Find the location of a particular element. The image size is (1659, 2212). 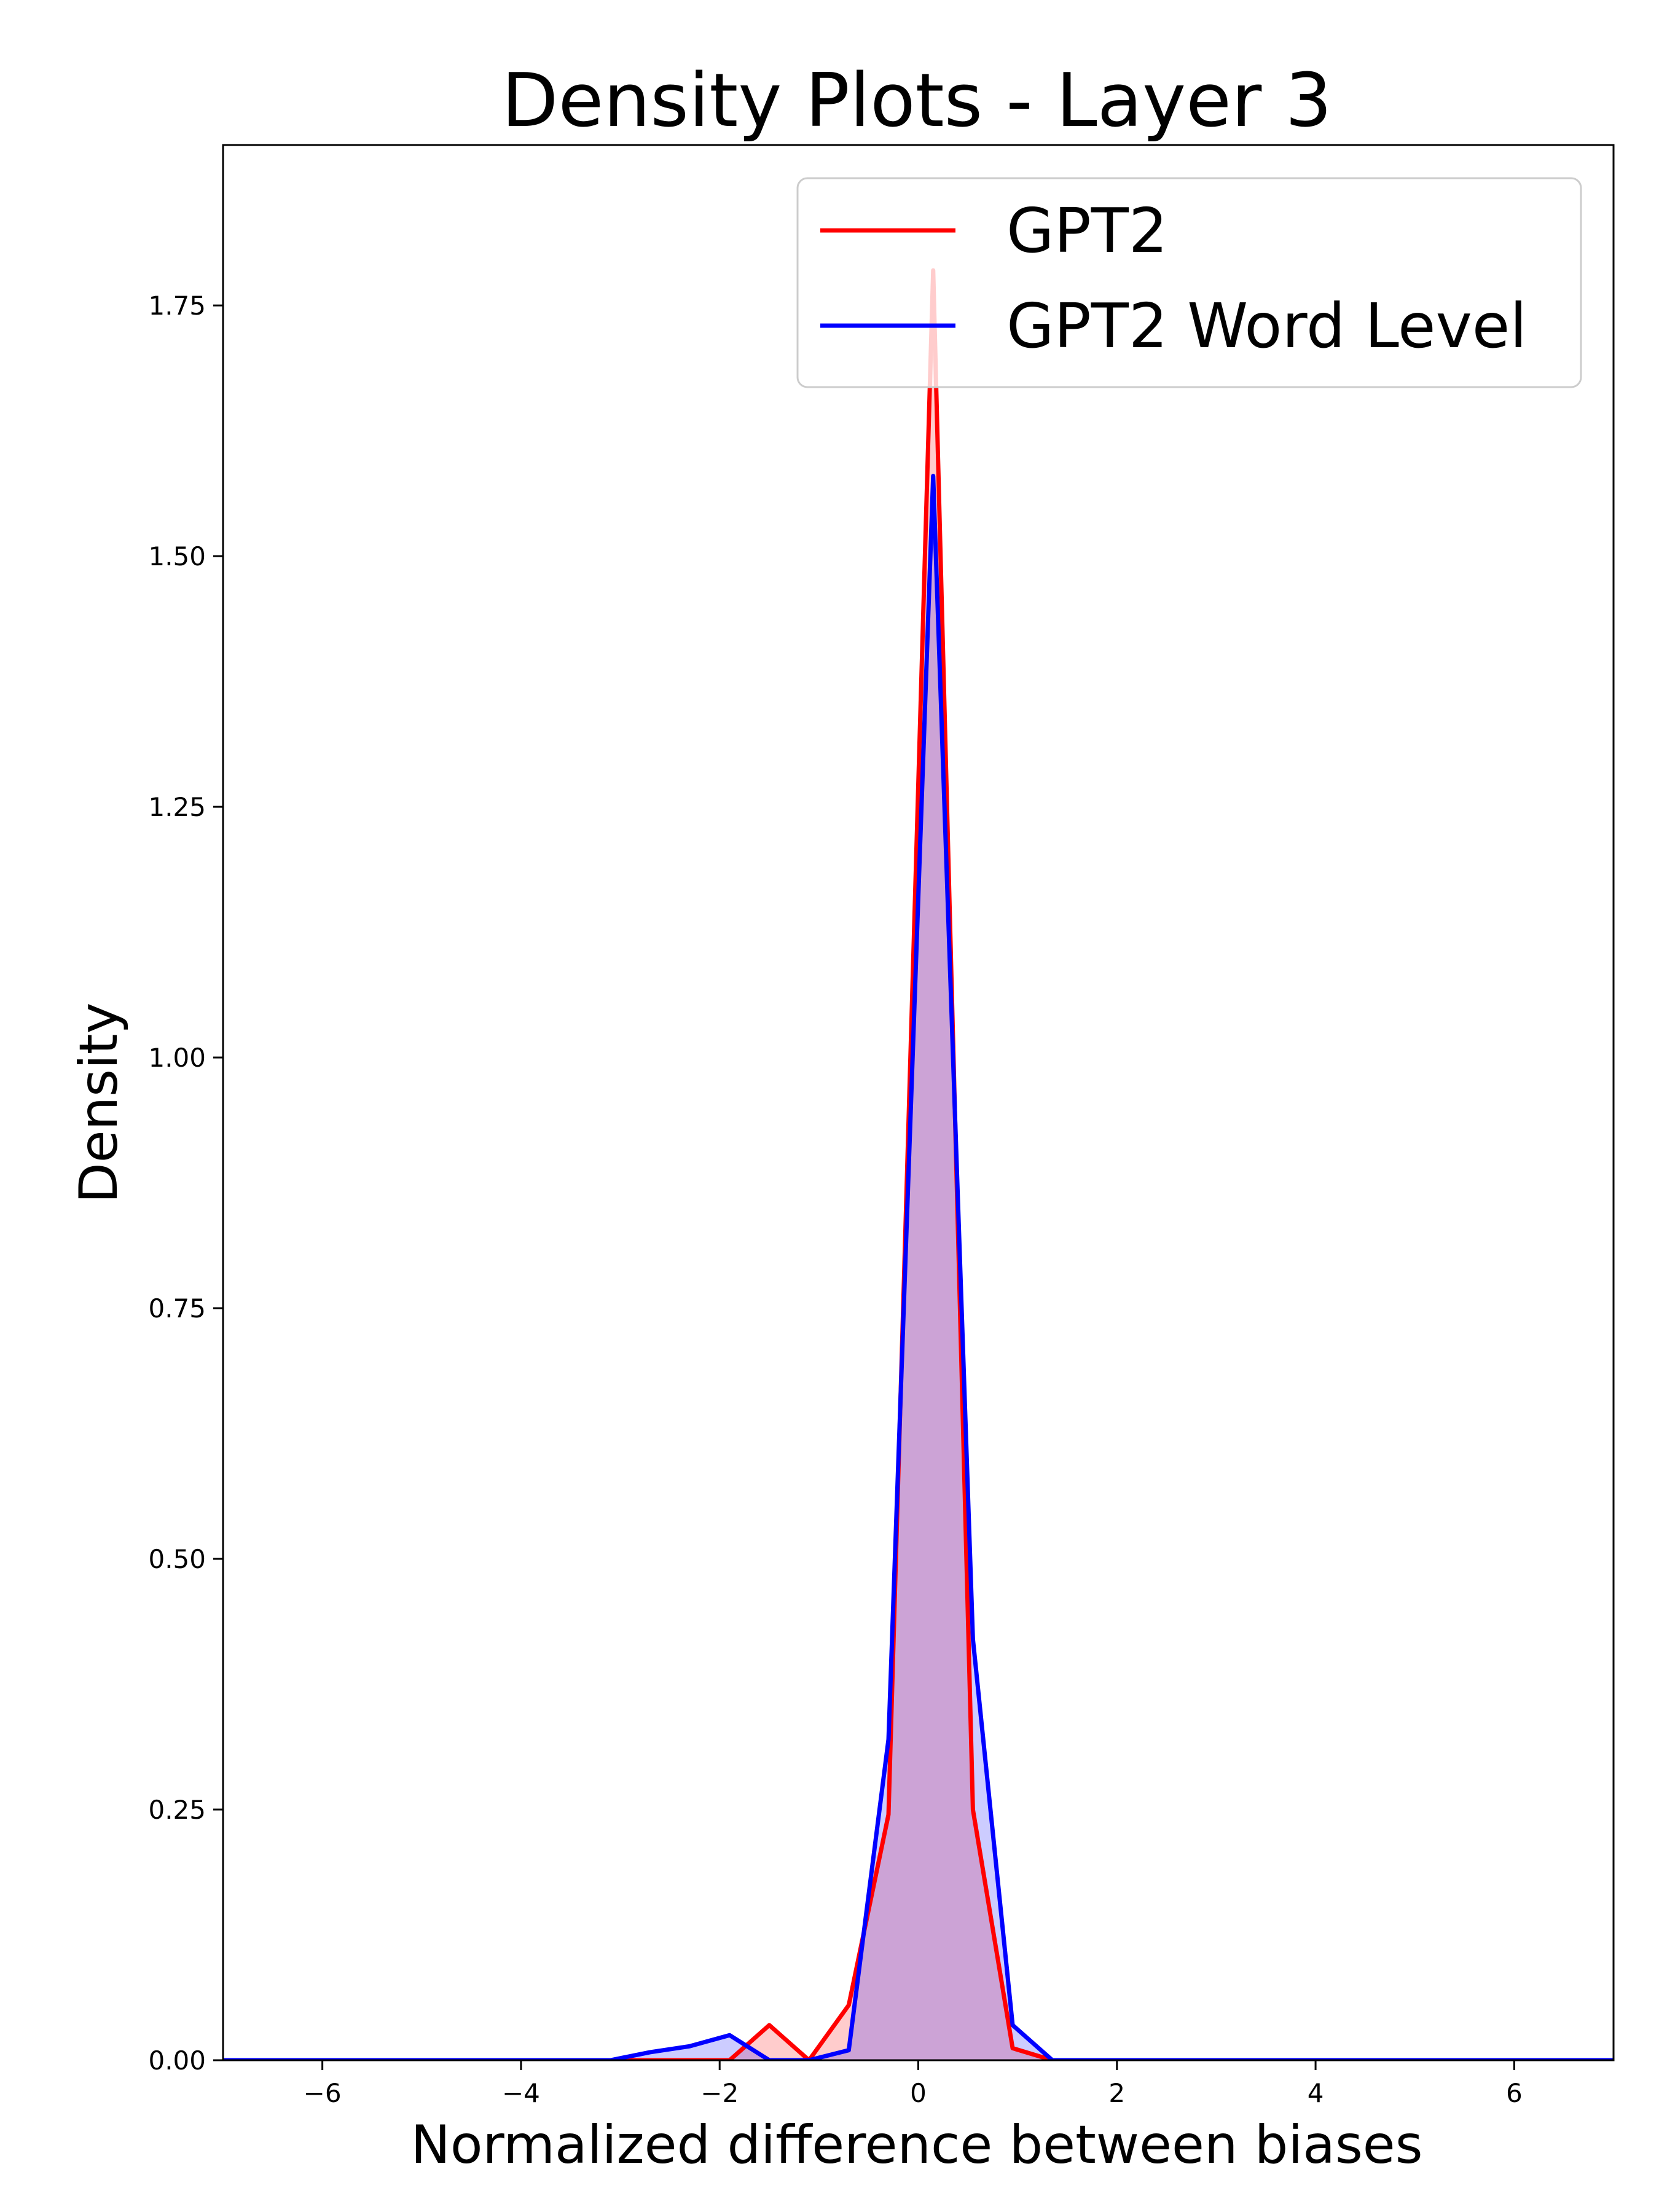

legend-label-gpt2-word-level: GPT2 Word Level is located at coordinates (1266, 326).